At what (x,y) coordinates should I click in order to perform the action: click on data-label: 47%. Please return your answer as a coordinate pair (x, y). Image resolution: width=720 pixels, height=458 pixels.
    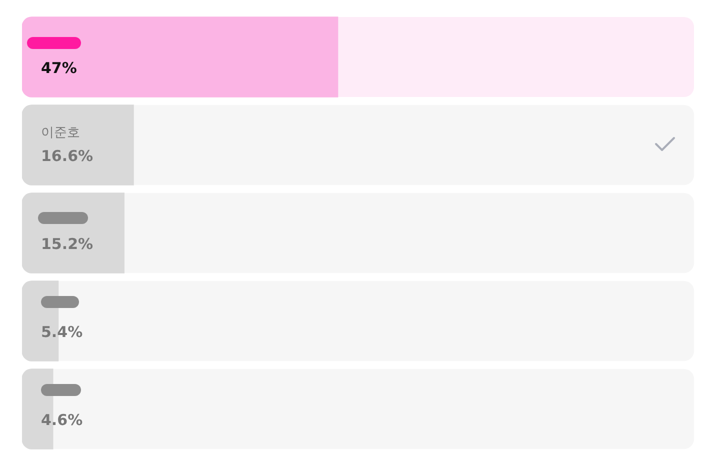
    Looking at the image, I should click on (59, 67).